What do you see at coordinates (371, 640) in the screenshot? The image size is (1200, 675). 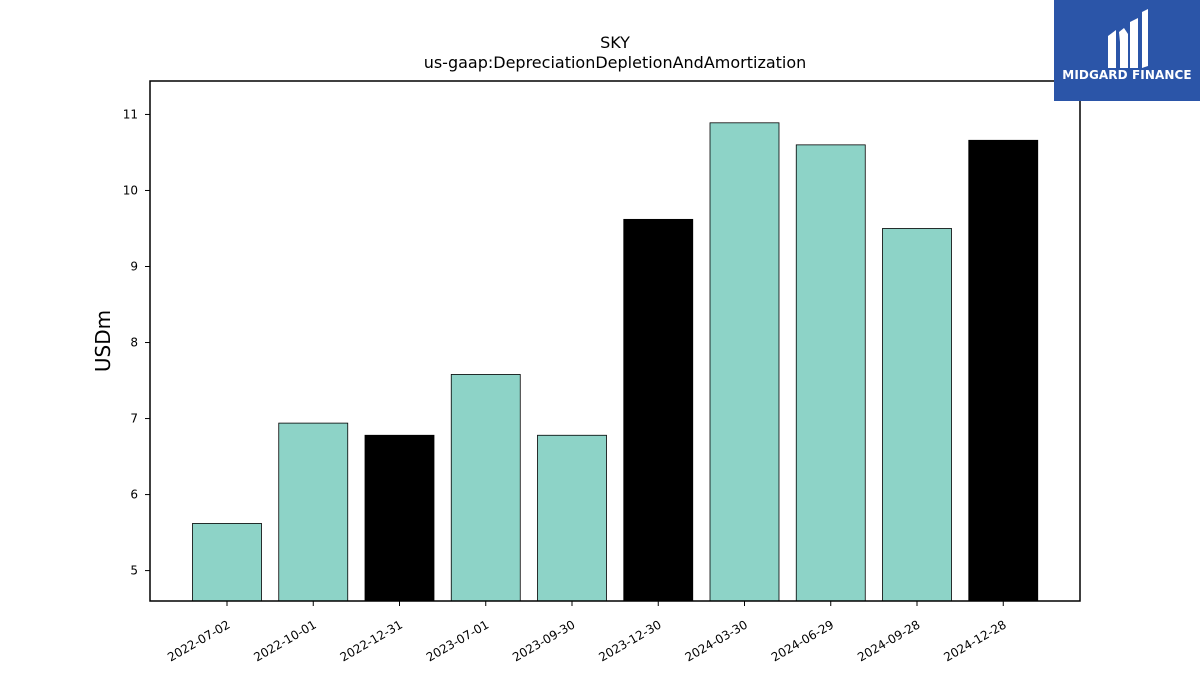 I see `x-tick-label: 2022-12-31` at bounding box center [371, 640].